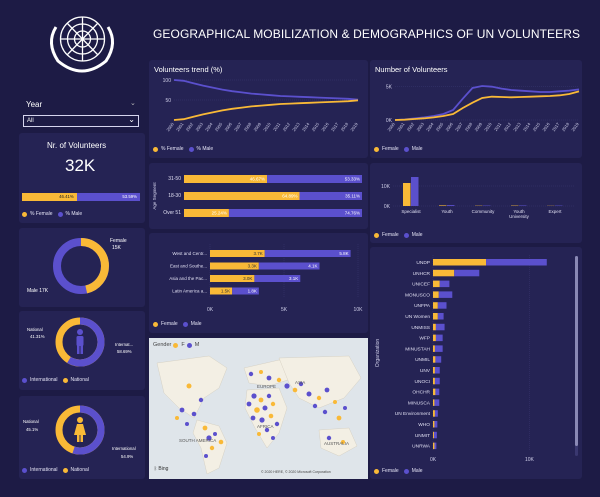 This screenshot has width=600, height=497. What do you see at coordinates (82, 178) in the screenshot?
I see `volunteers-card` at bounding box center [82, 178].